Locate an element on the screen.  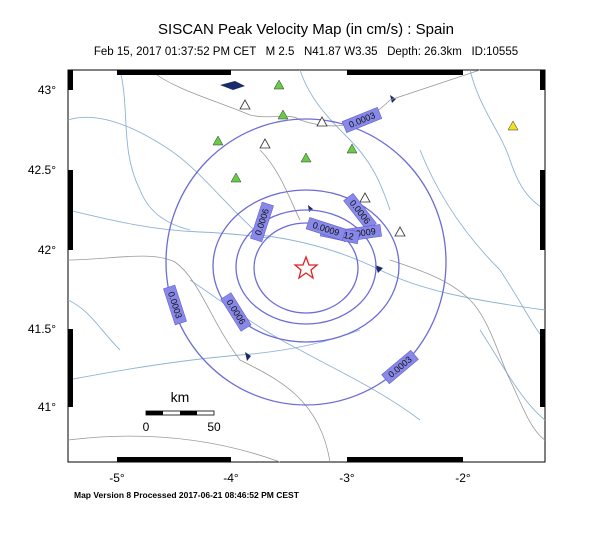
epicenter is located at coordinates (306, 267).